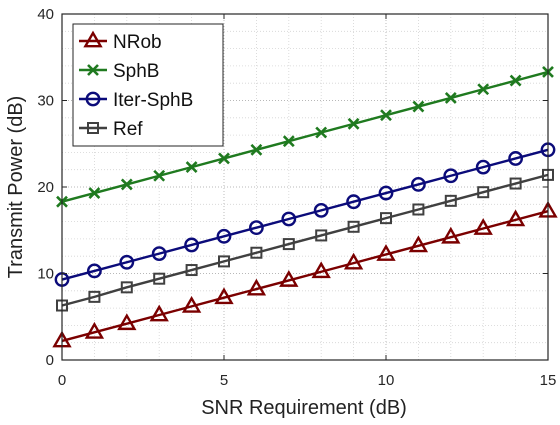 The image size is (560, 425). I want to click on x-tick-label: 15, so click(548, 380).